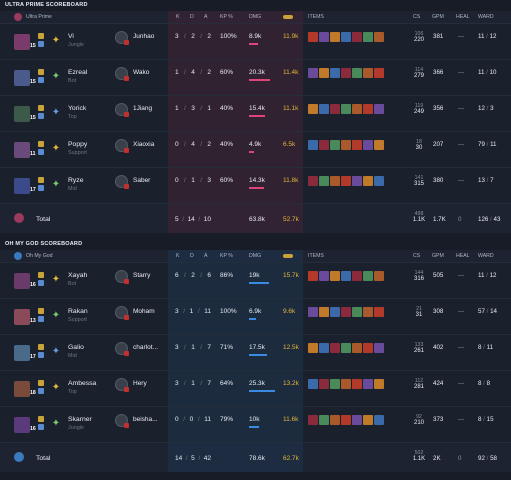 The height and width of the screenshot is (480, 511). I want to click on player-tag: Saber, so click(142, 180).